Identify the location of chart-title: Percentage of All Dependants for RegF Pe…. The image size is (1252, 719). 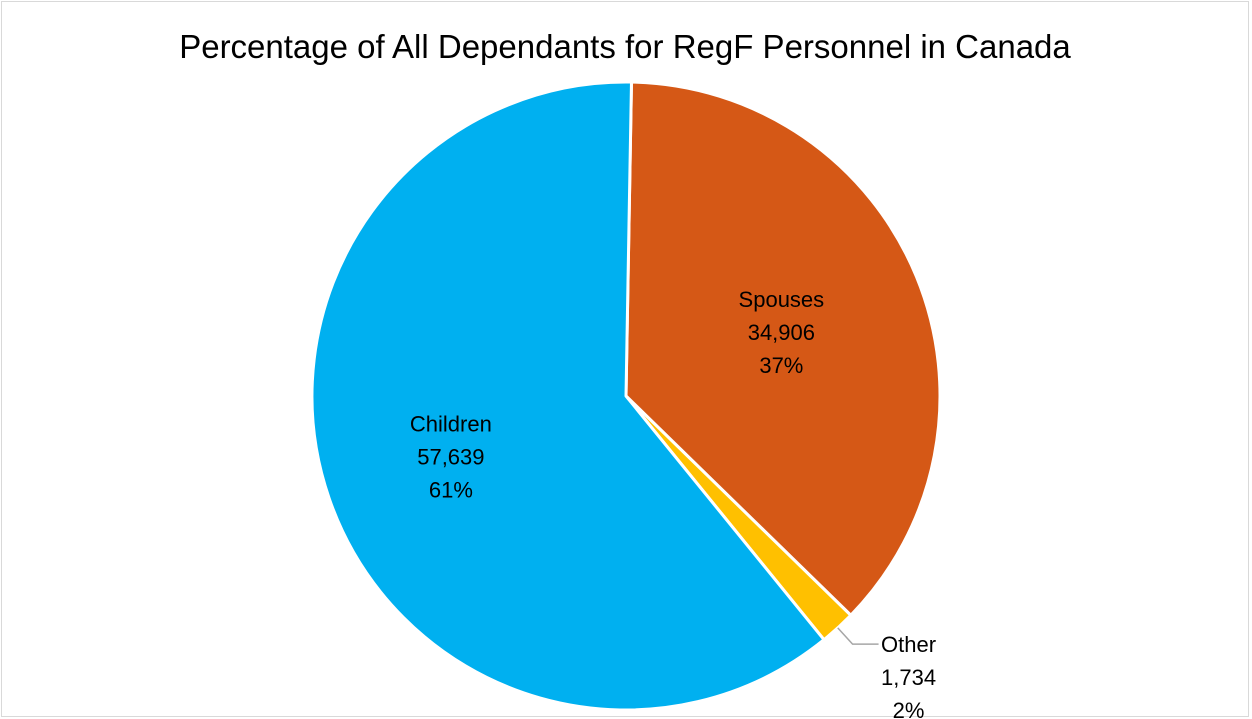
(625, 46).